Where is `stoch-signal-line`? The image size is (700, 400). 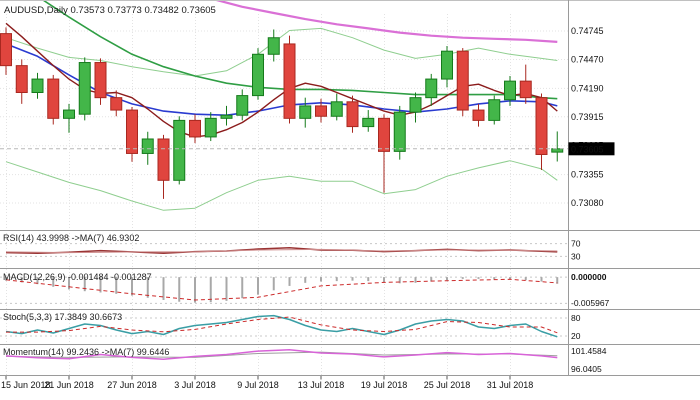
stoch-signal-line is located at coordinates (282, 325).